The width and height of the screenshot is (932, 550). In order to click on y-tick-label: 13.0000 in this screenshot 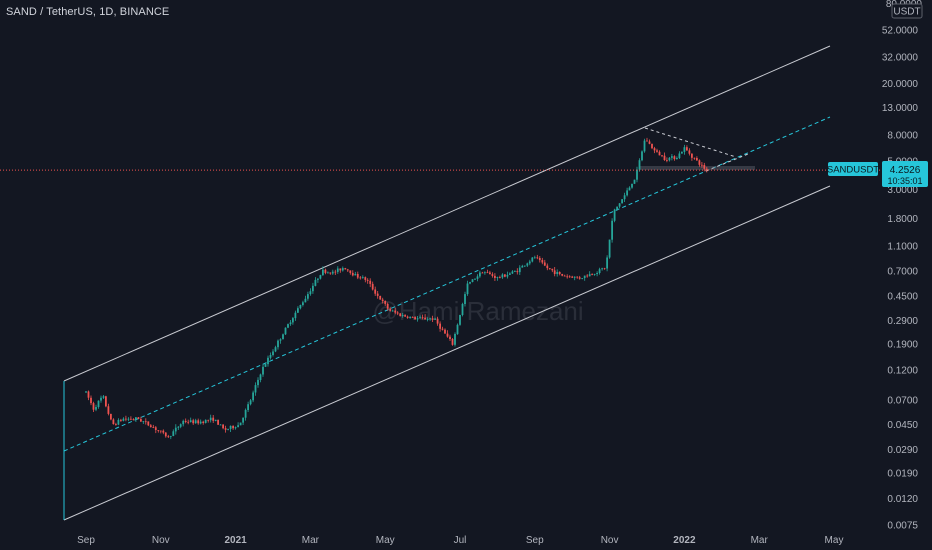, I will do `click(900, 108)`.